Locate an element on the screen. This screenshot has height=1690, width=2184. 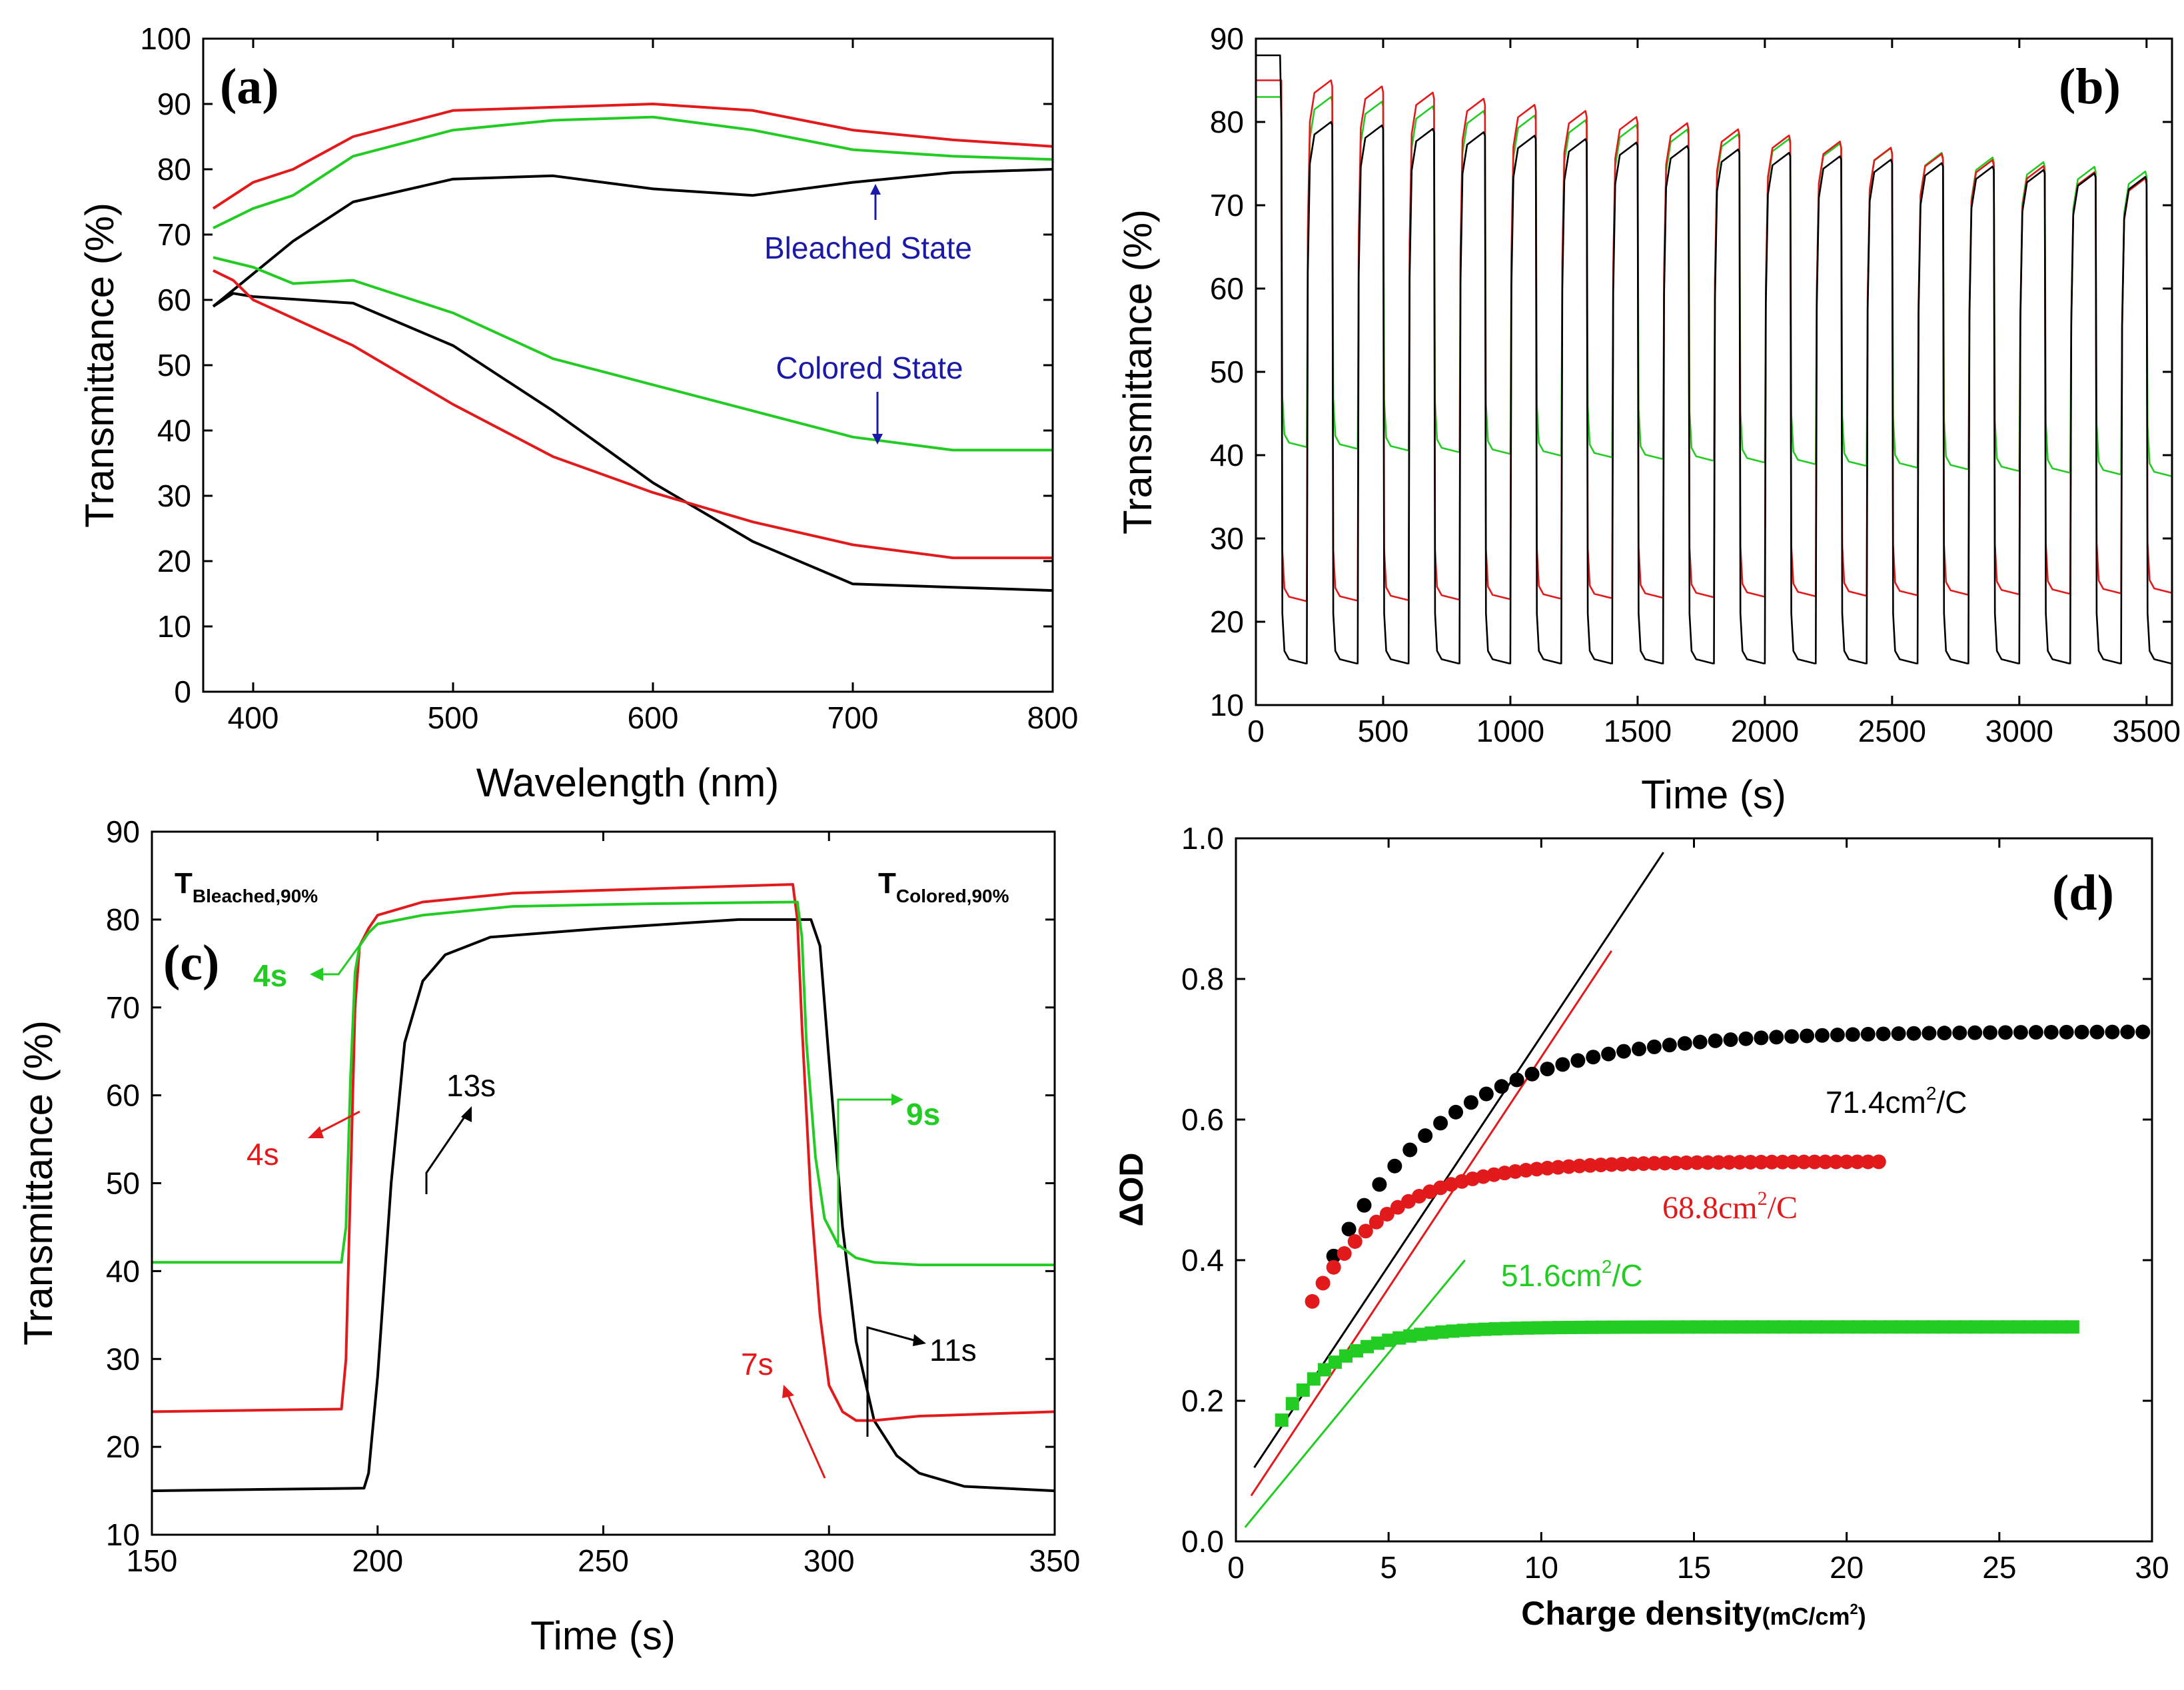
x-tick-label: 200 is located at coordinates (377, 1560).